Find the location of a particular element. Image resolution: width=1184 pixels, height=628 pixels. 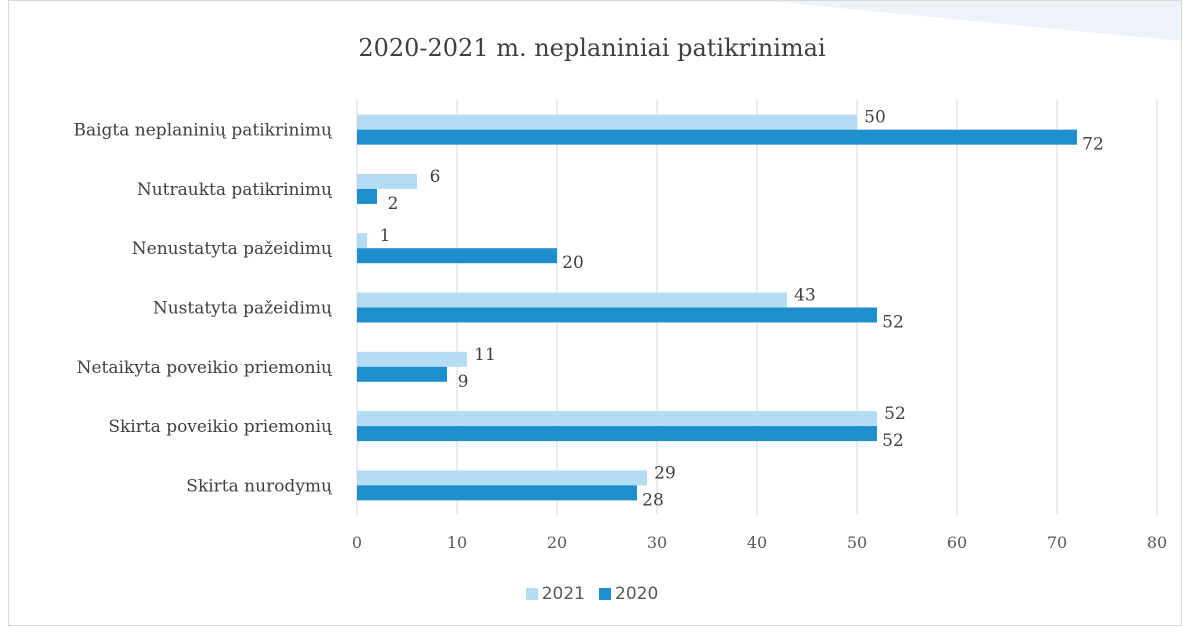

data-label-2021: 52 is located at coordinates (895, 414).